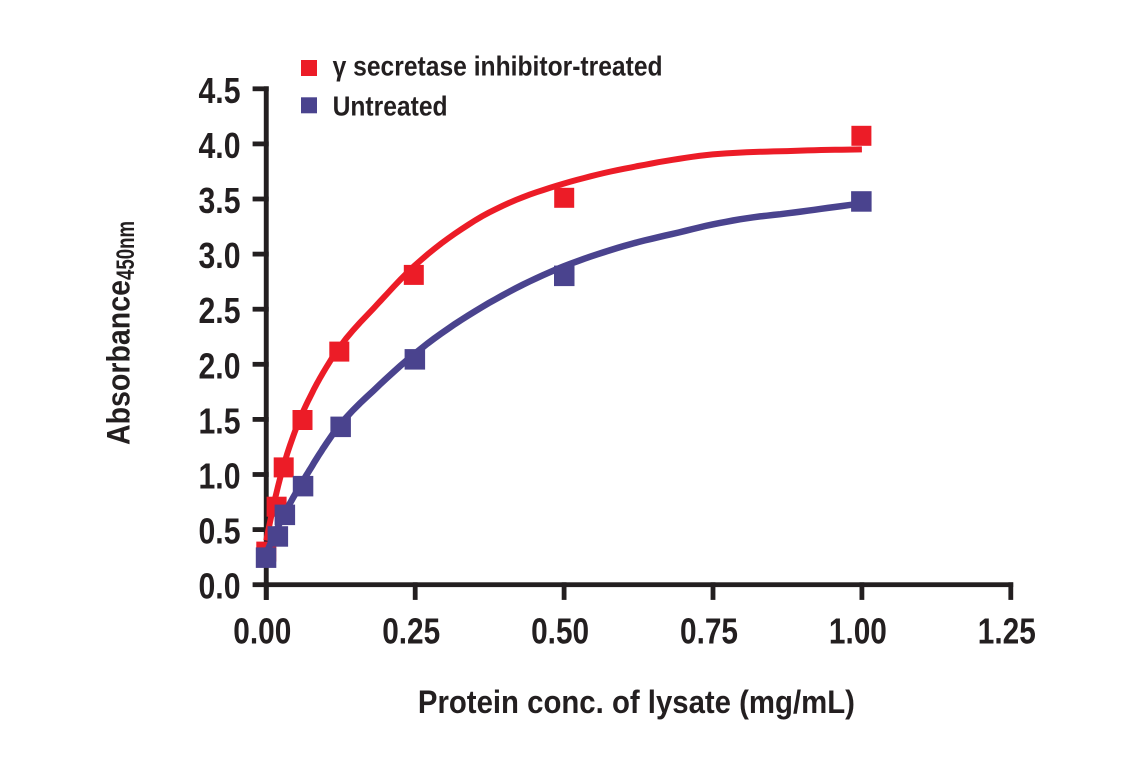 Image resolution: width=1141 pixels, height=773 pixels. I want to click on svg-text: Absorbance450nm, so click(121, 333).